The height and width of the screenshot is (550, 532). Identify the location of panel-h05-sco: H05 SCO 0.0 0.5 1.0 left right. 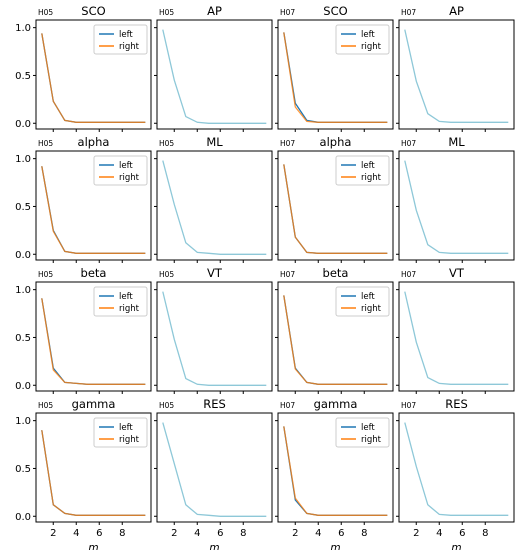
(83, 68).